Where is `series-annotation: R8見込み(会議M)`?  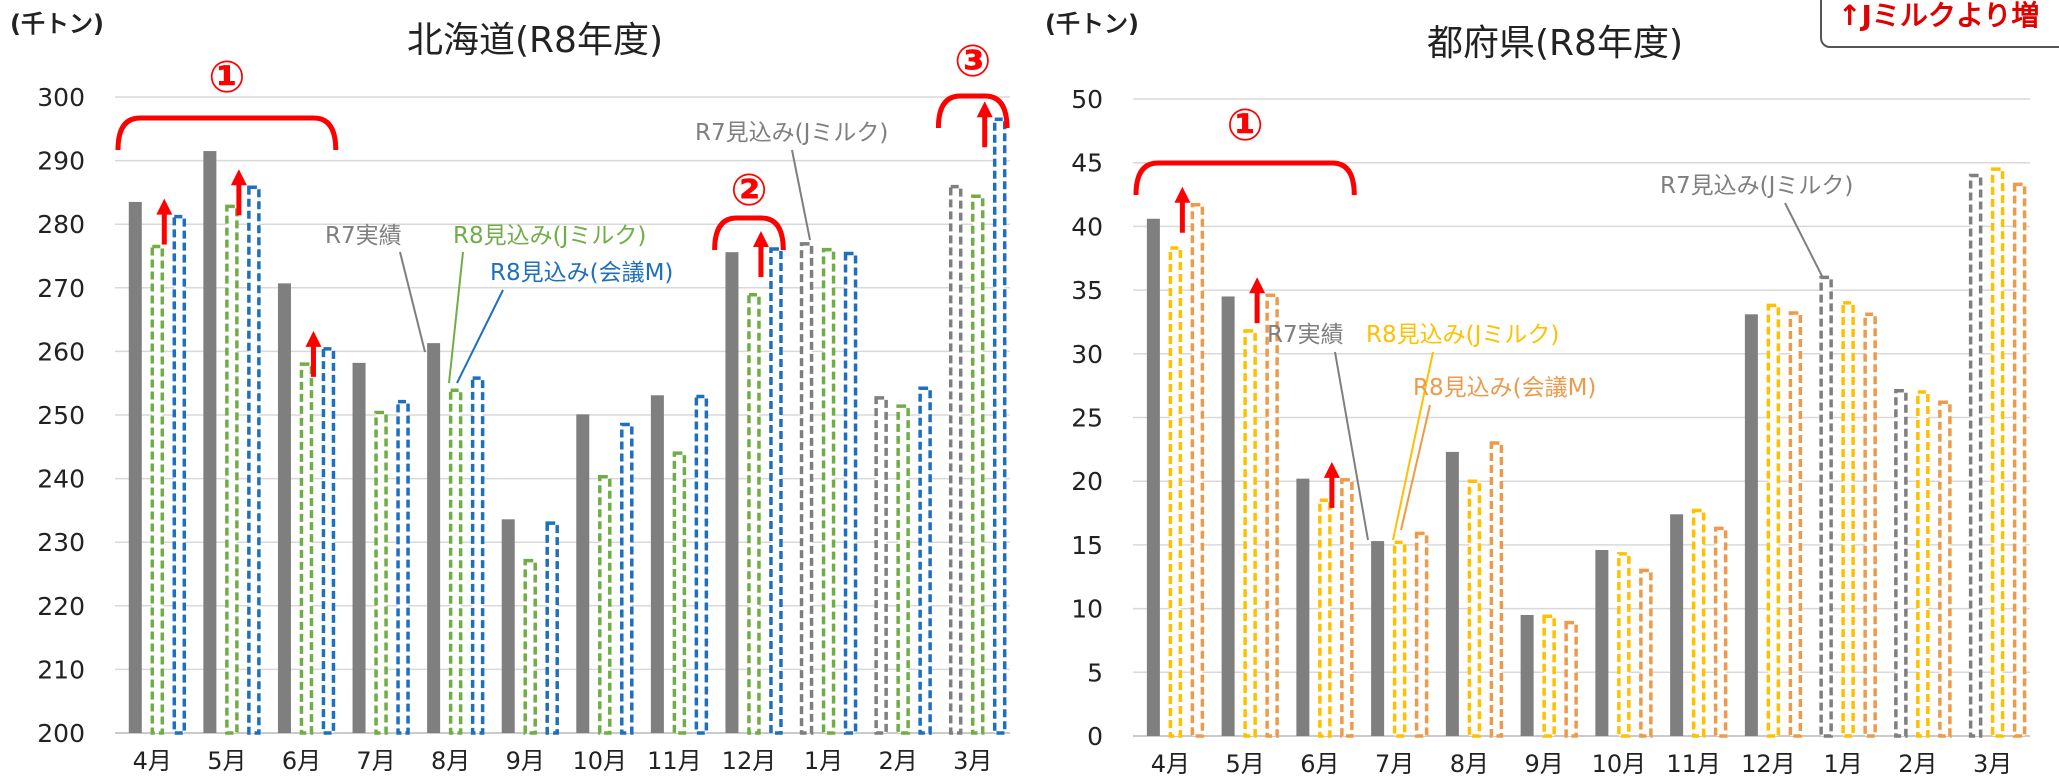 series-annotation: R8見込み(会議M) is located at coordinates (581, 273).